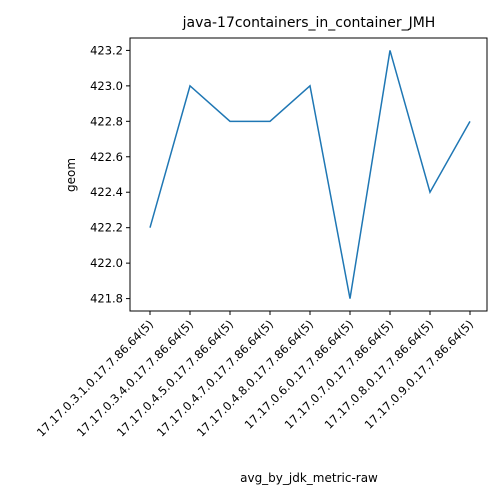 Image resolution: width=500 pixels, height=500 pixels. I want to click on y-axis: 421.8 422.0 422.2 422.4 422.6 422.8 423.0 423.2, so click(110, 174).